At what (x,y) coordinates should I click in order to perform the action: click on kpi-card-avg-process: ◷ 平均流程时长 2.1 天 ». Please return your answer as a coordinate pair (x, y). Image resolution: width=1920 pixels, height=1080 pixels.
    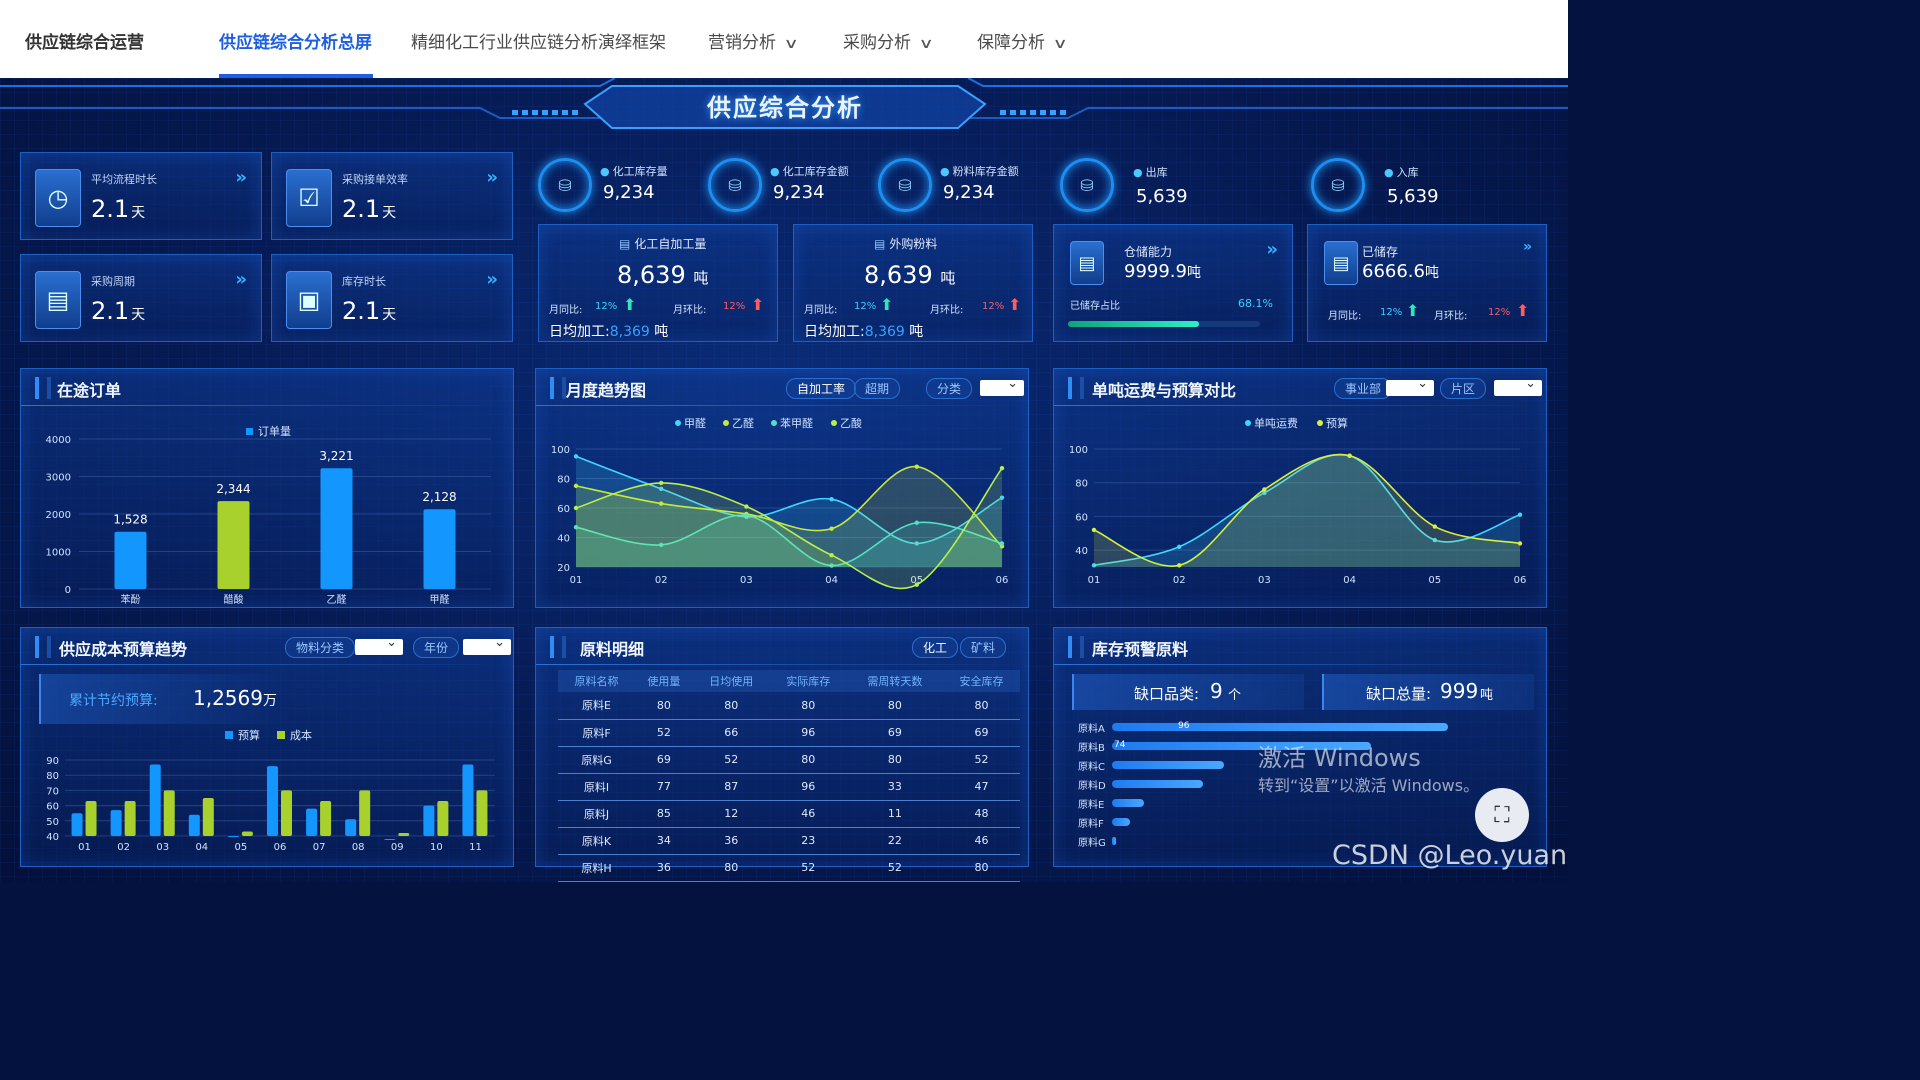
    Looking at the image, I should click on (141, 196).